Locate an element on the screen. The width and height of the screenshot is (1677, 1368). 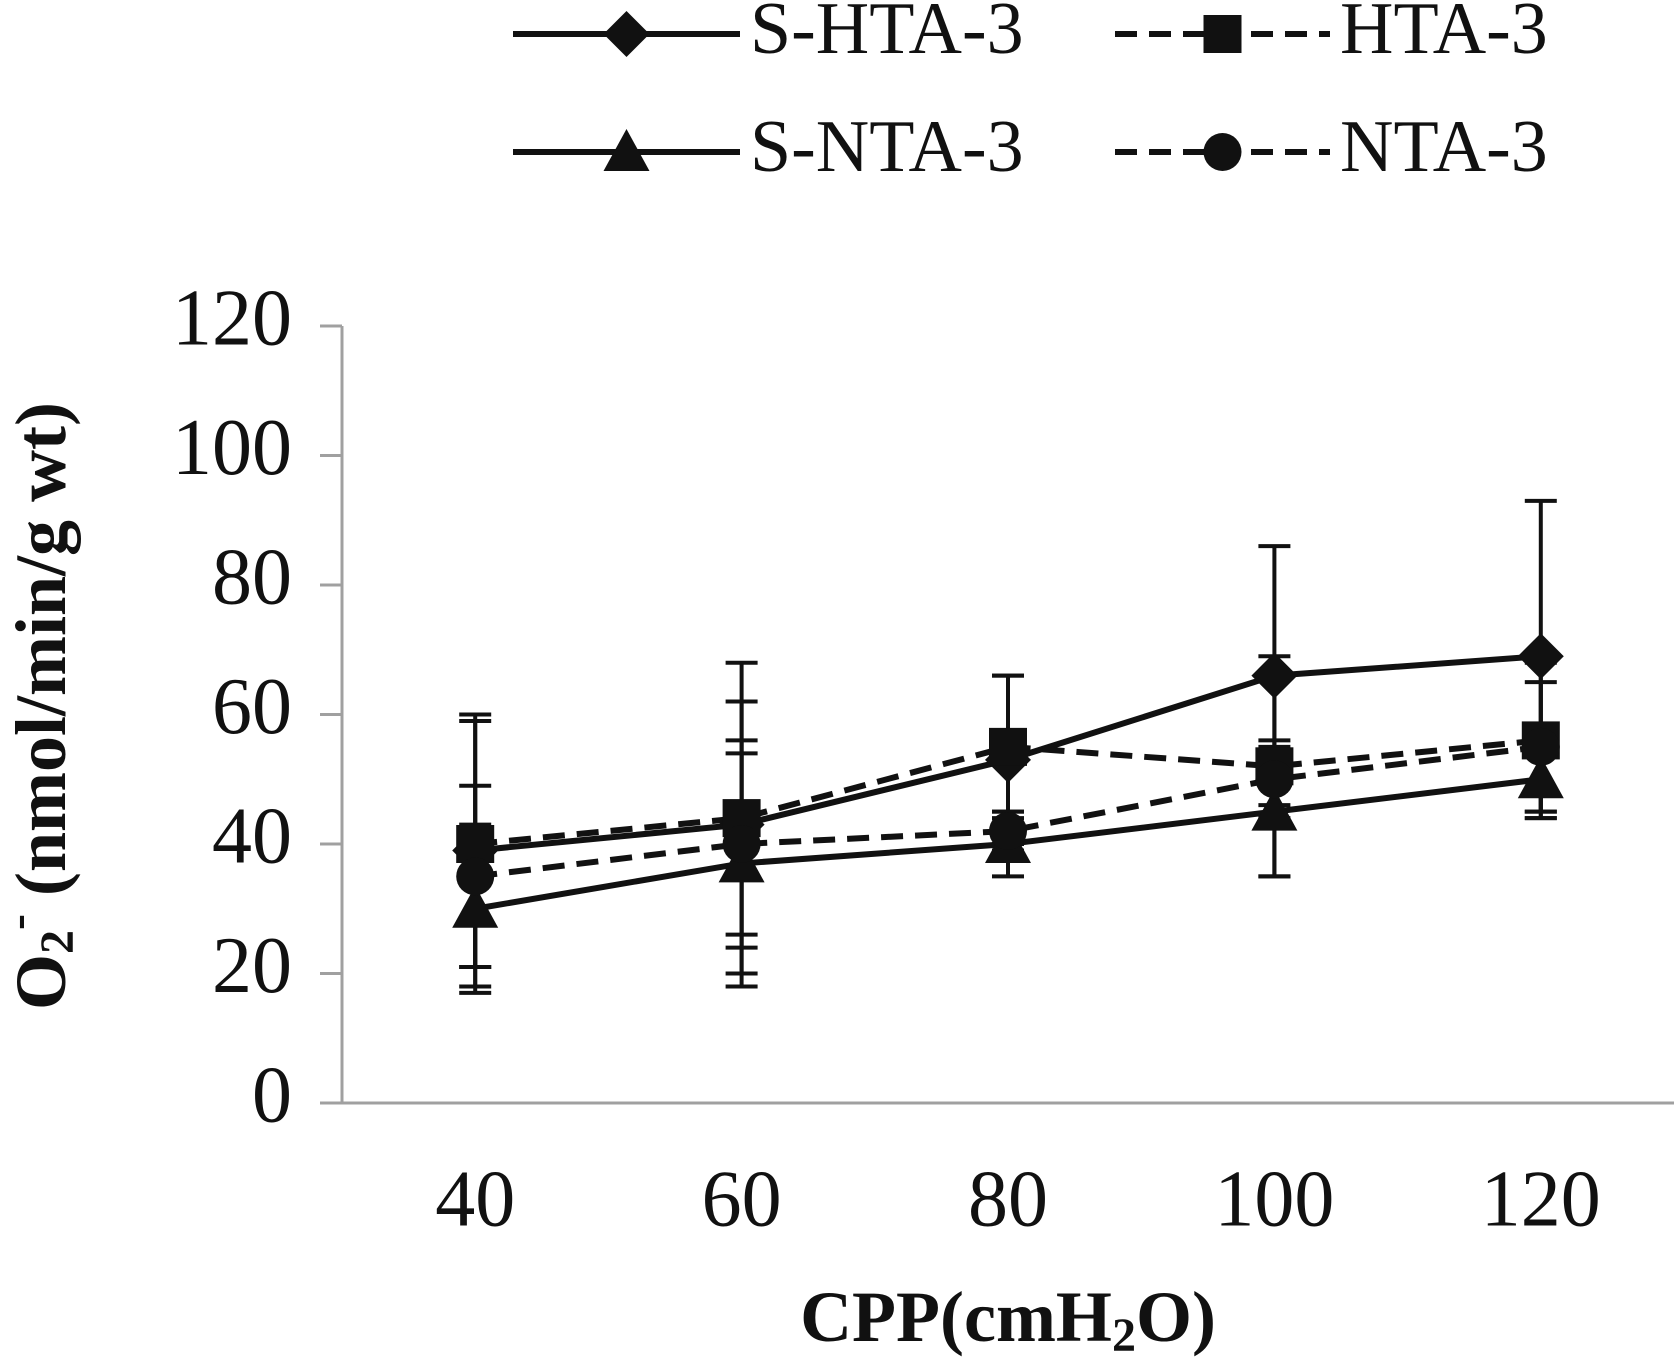
legend-label: NTA-3 is located at coordinates (1444, 147).